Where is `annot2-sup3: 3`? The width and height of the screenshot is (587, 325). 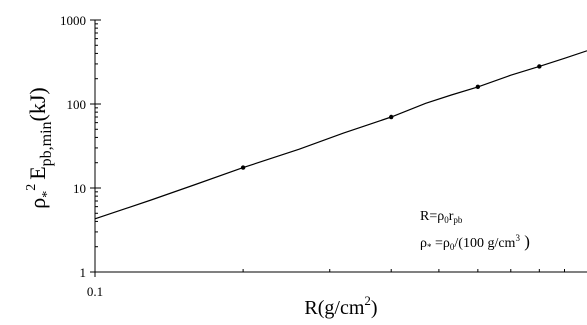 annot2-sup3: 3 is located at coordinates (517, 238).